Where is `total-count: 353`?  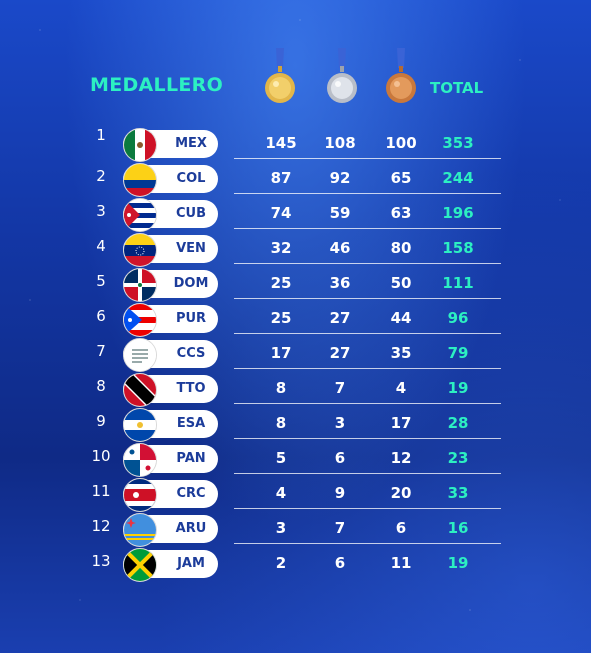 total-count: 353 is located at coordinates (458, 143).